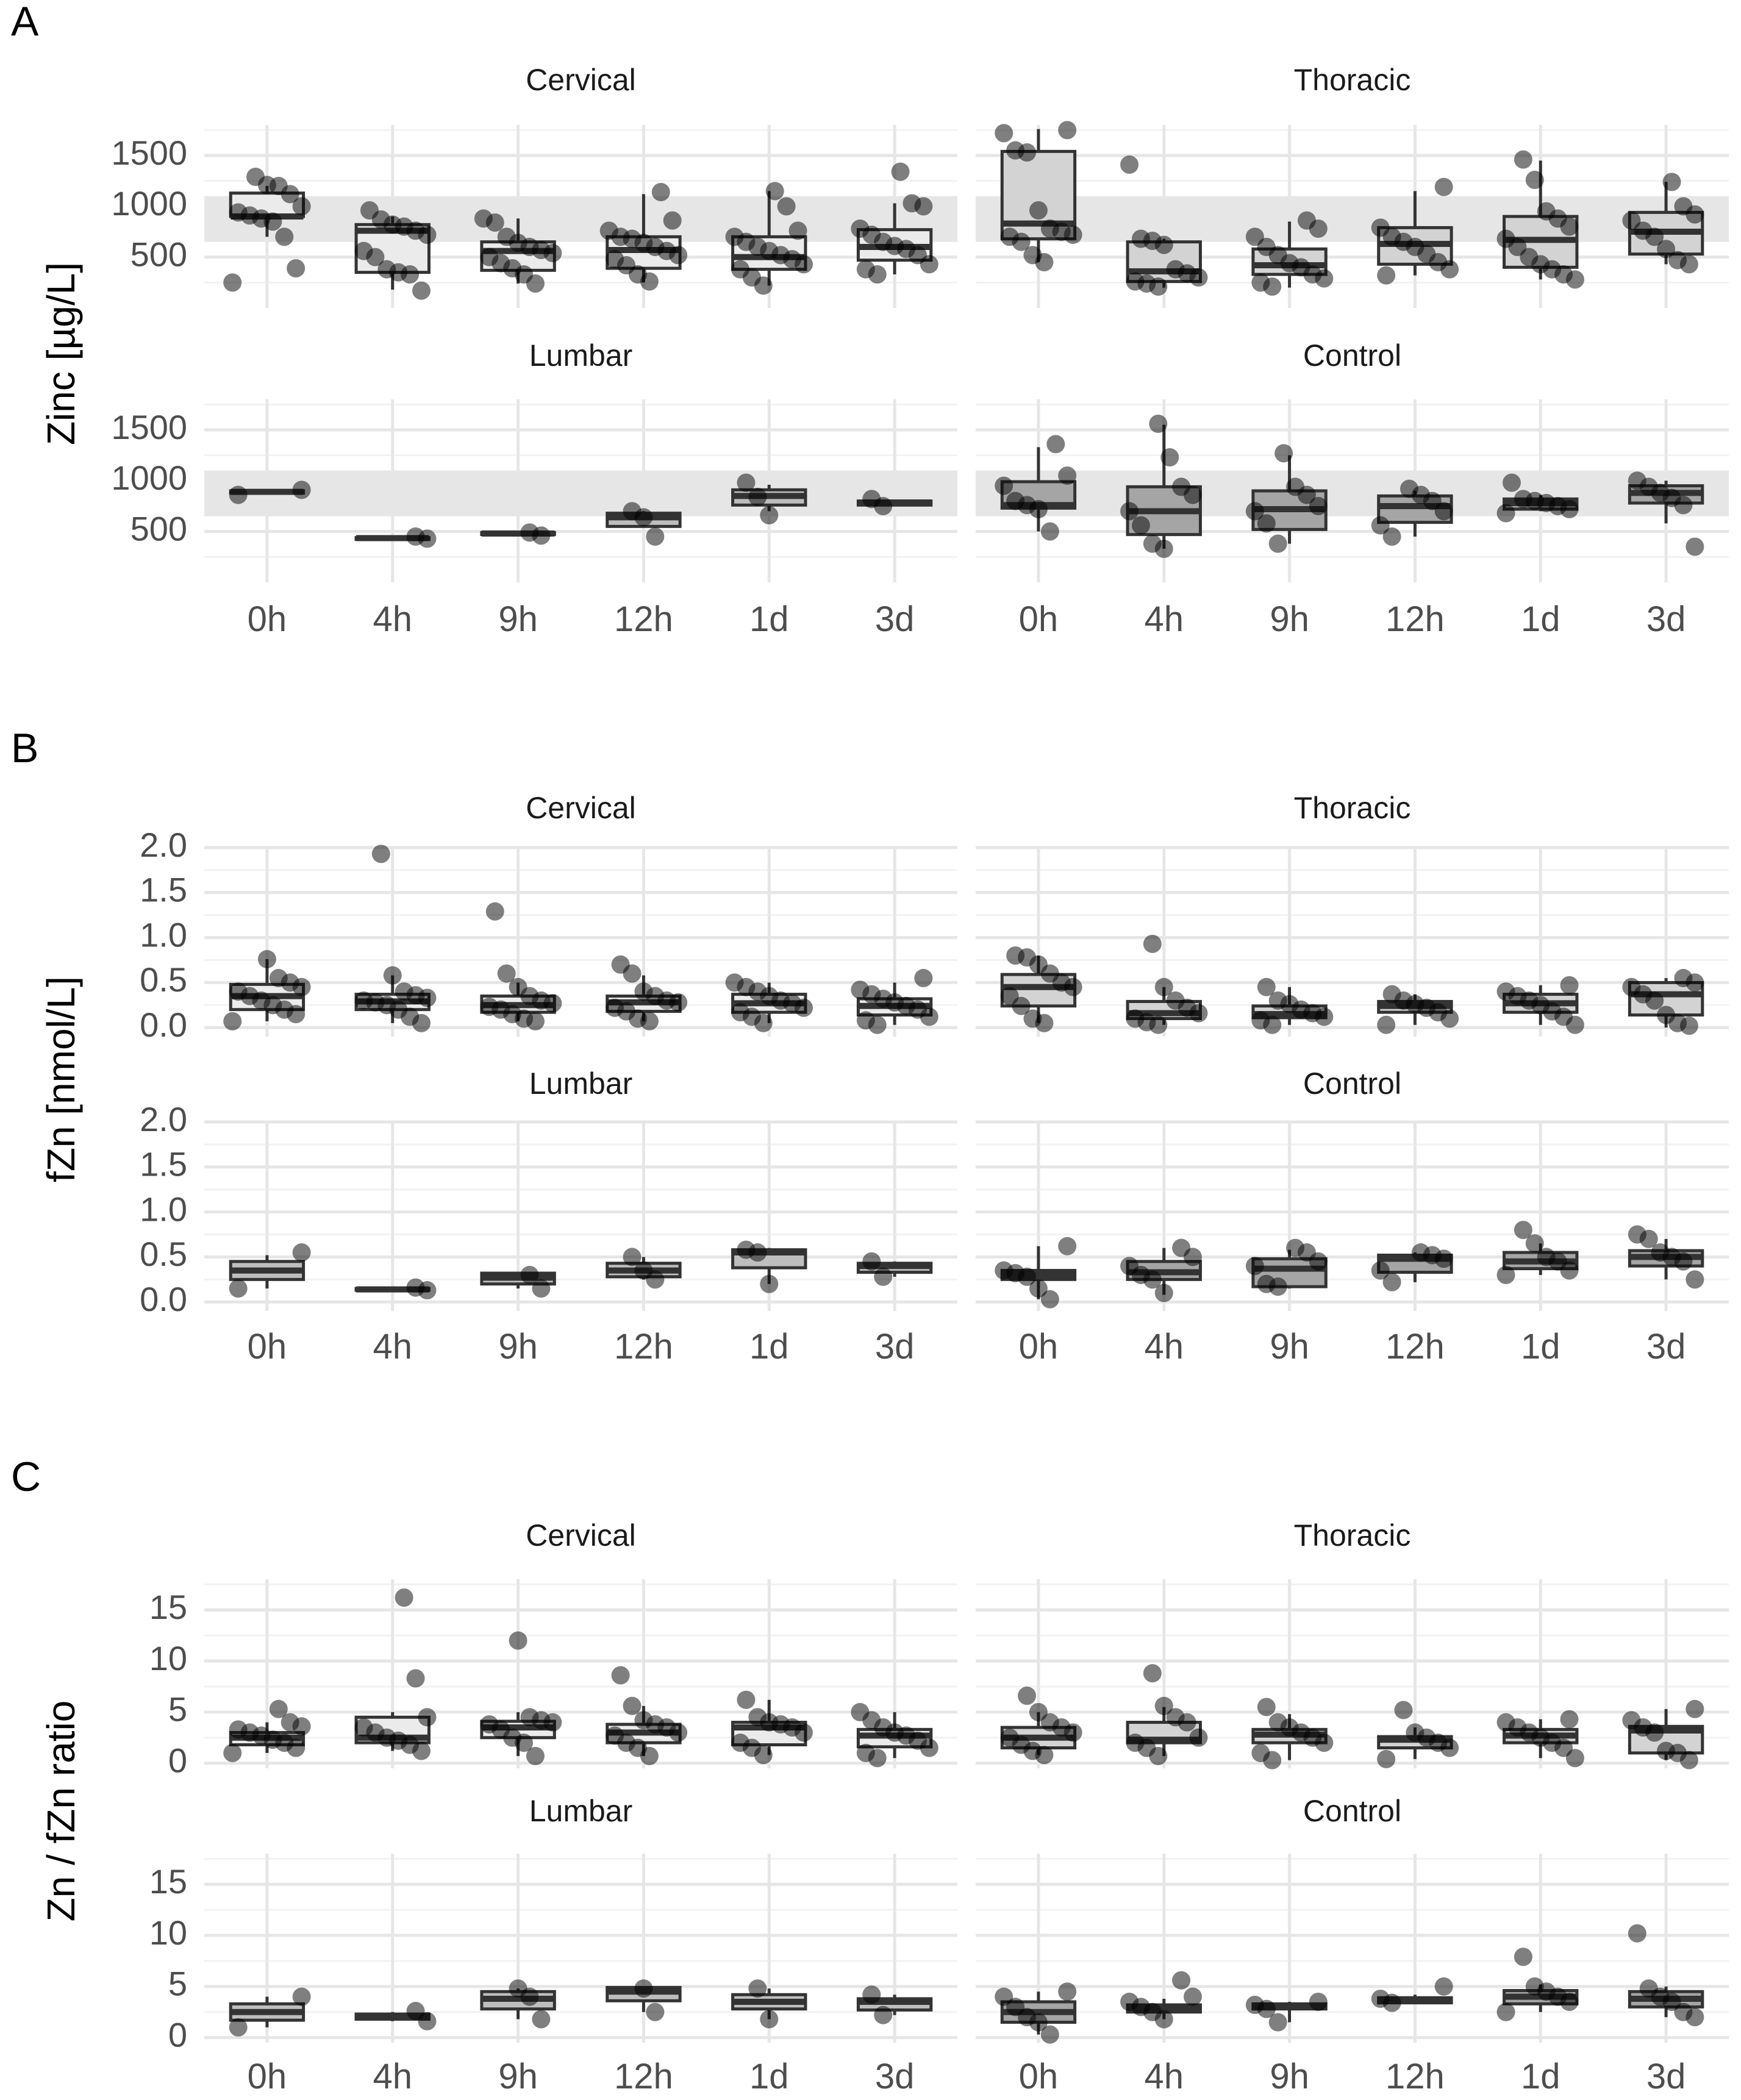 This screenshot has width=1741, height=2100. I want to click on y-tick-label: 2.0, so click(163, 845).